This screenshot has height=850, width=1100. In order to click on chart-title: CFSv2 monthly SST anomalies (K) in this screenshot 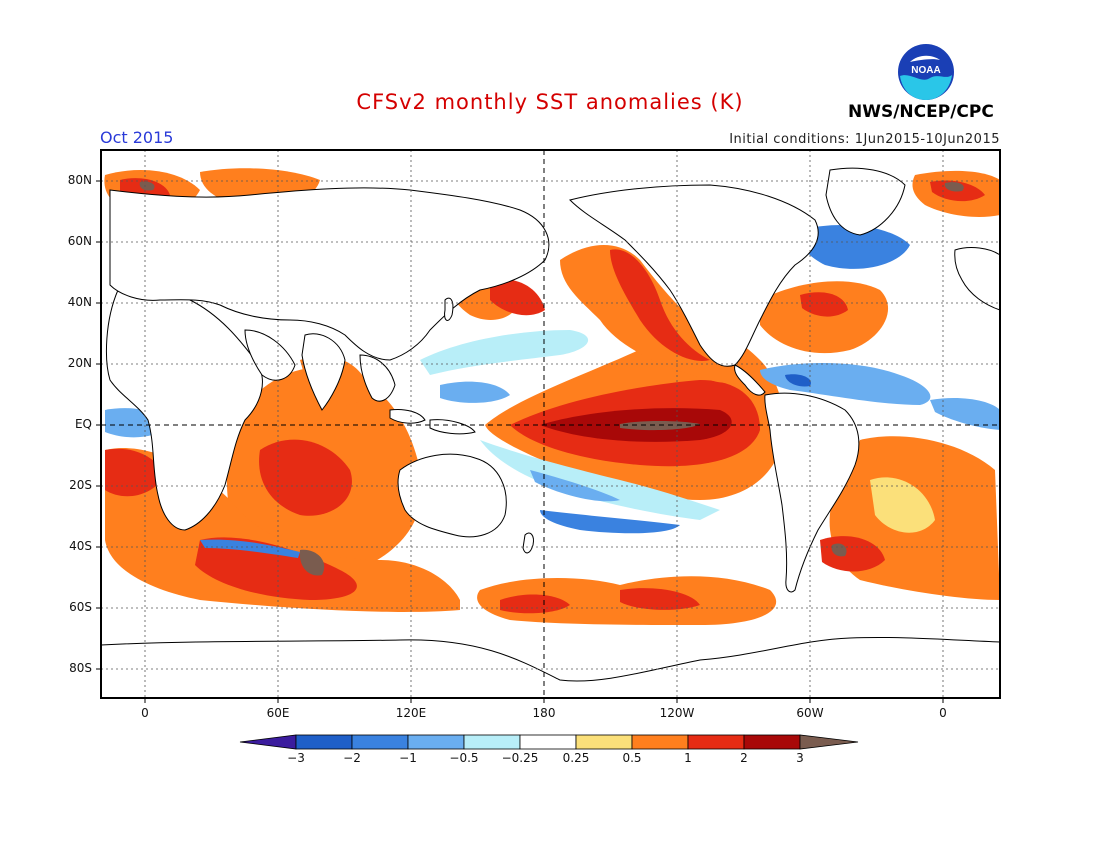, I will do `click(550, 102)`.